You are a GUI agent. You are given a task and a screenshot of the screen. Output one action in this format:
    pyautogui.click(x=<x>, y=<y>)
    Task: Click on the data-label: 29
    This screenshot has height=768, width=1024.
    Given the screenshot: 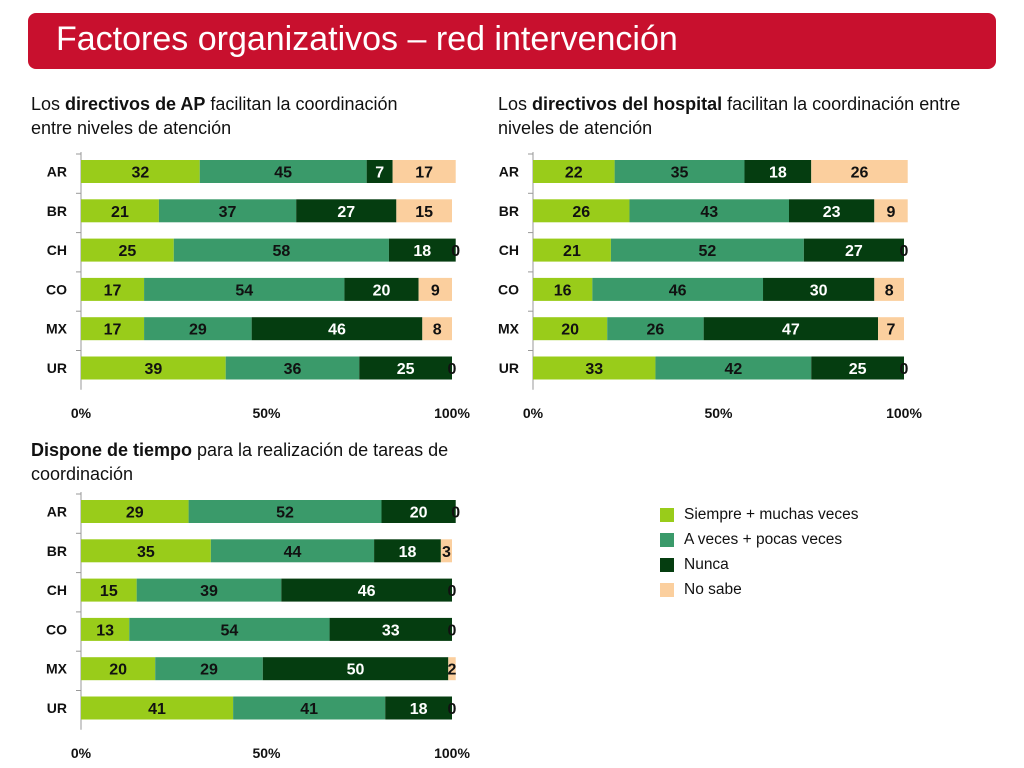 What is the action you would take?
    pyautogui.click(x=209, y=670)
    